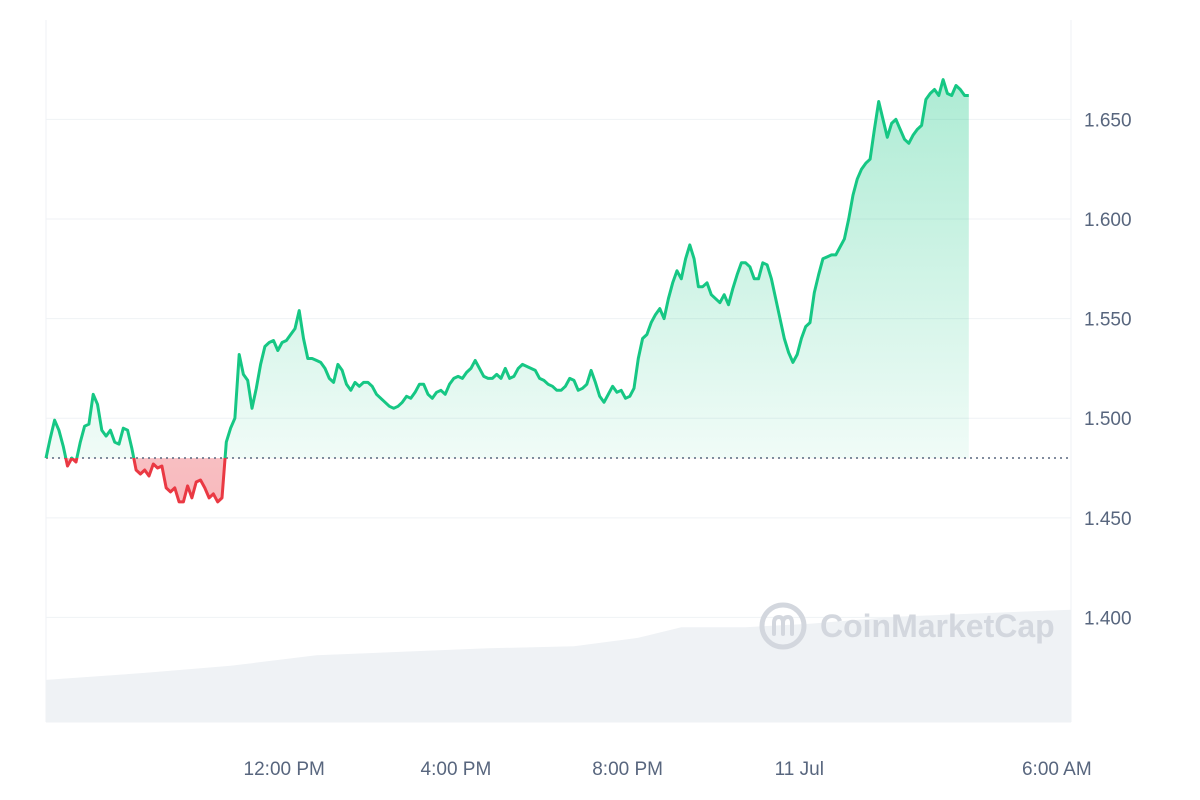  I want to click on x-tick-label: 11 Jul, so click(799, 769).